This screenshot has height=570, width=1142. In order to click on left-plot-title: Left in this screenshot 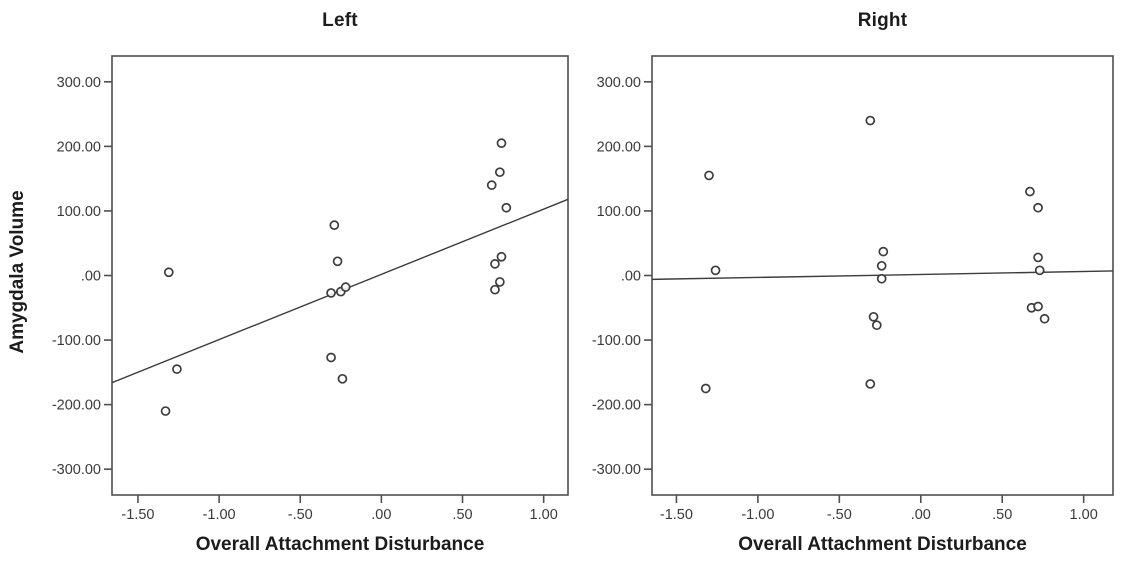, I will do `click(340, 20)`.